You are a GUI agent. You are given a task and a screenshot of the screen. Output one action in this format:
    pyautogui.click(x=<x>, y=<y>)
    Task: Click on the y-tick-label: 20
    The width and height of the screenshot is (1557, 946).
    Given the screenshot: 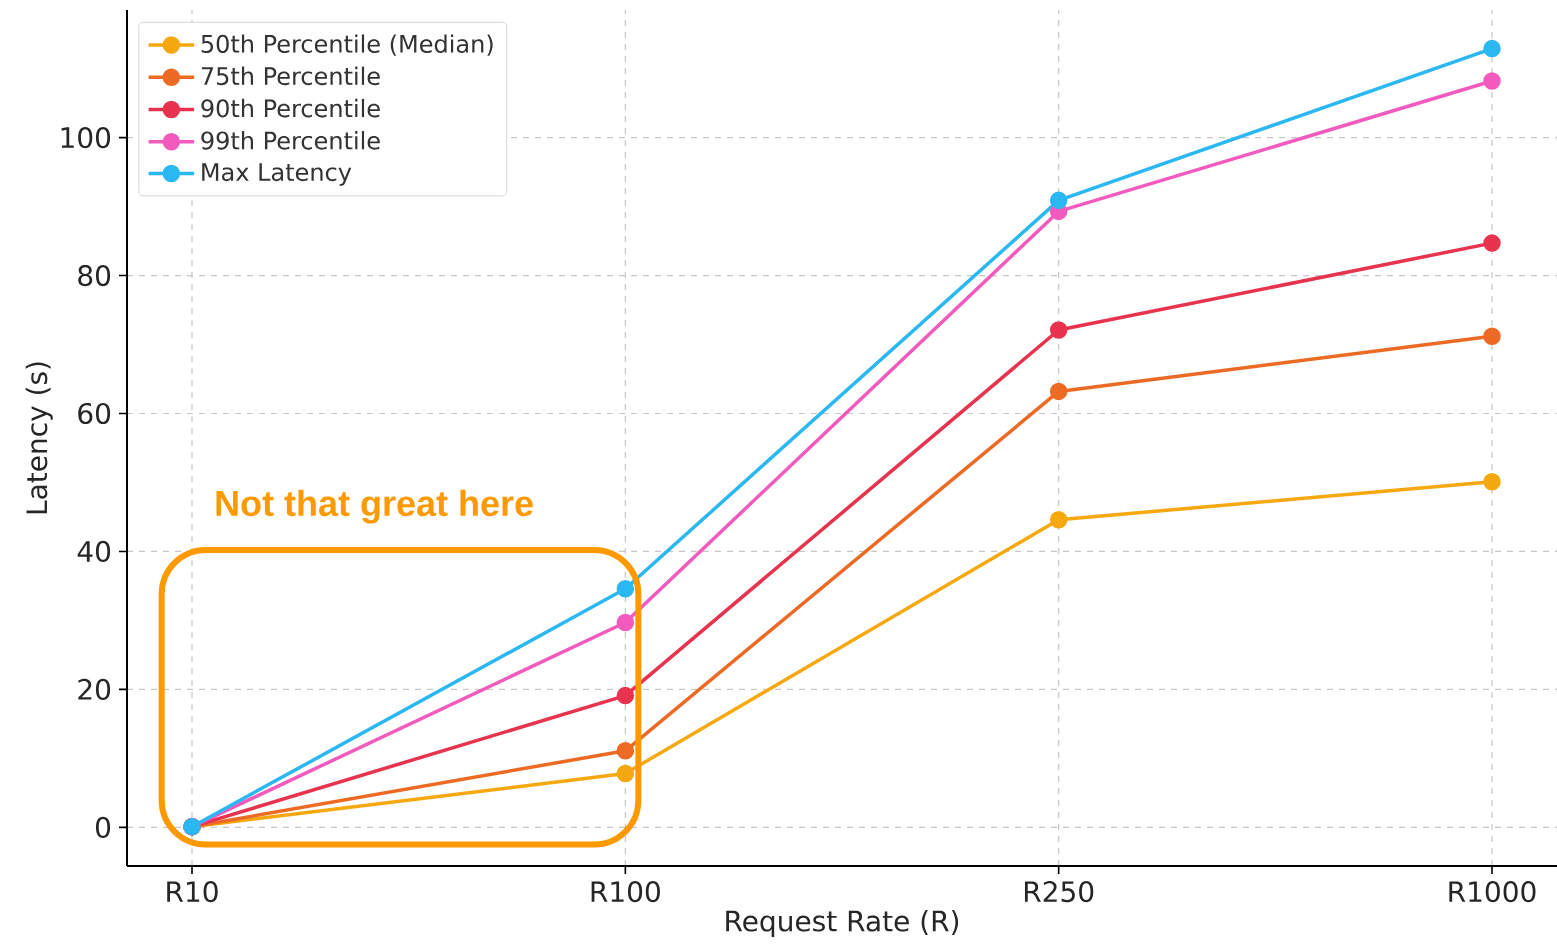 What is the action you would take?
    pyautogui.click(x=94, y=689)
    